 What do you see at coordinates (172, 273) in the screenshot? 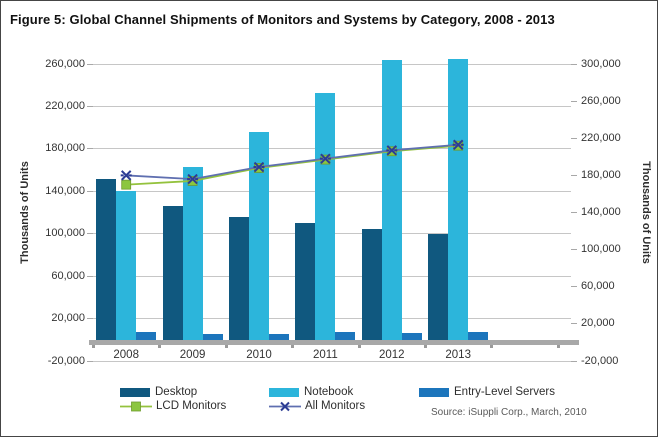
I see `bar-desktop-2009` at bounding box center [172, 273].